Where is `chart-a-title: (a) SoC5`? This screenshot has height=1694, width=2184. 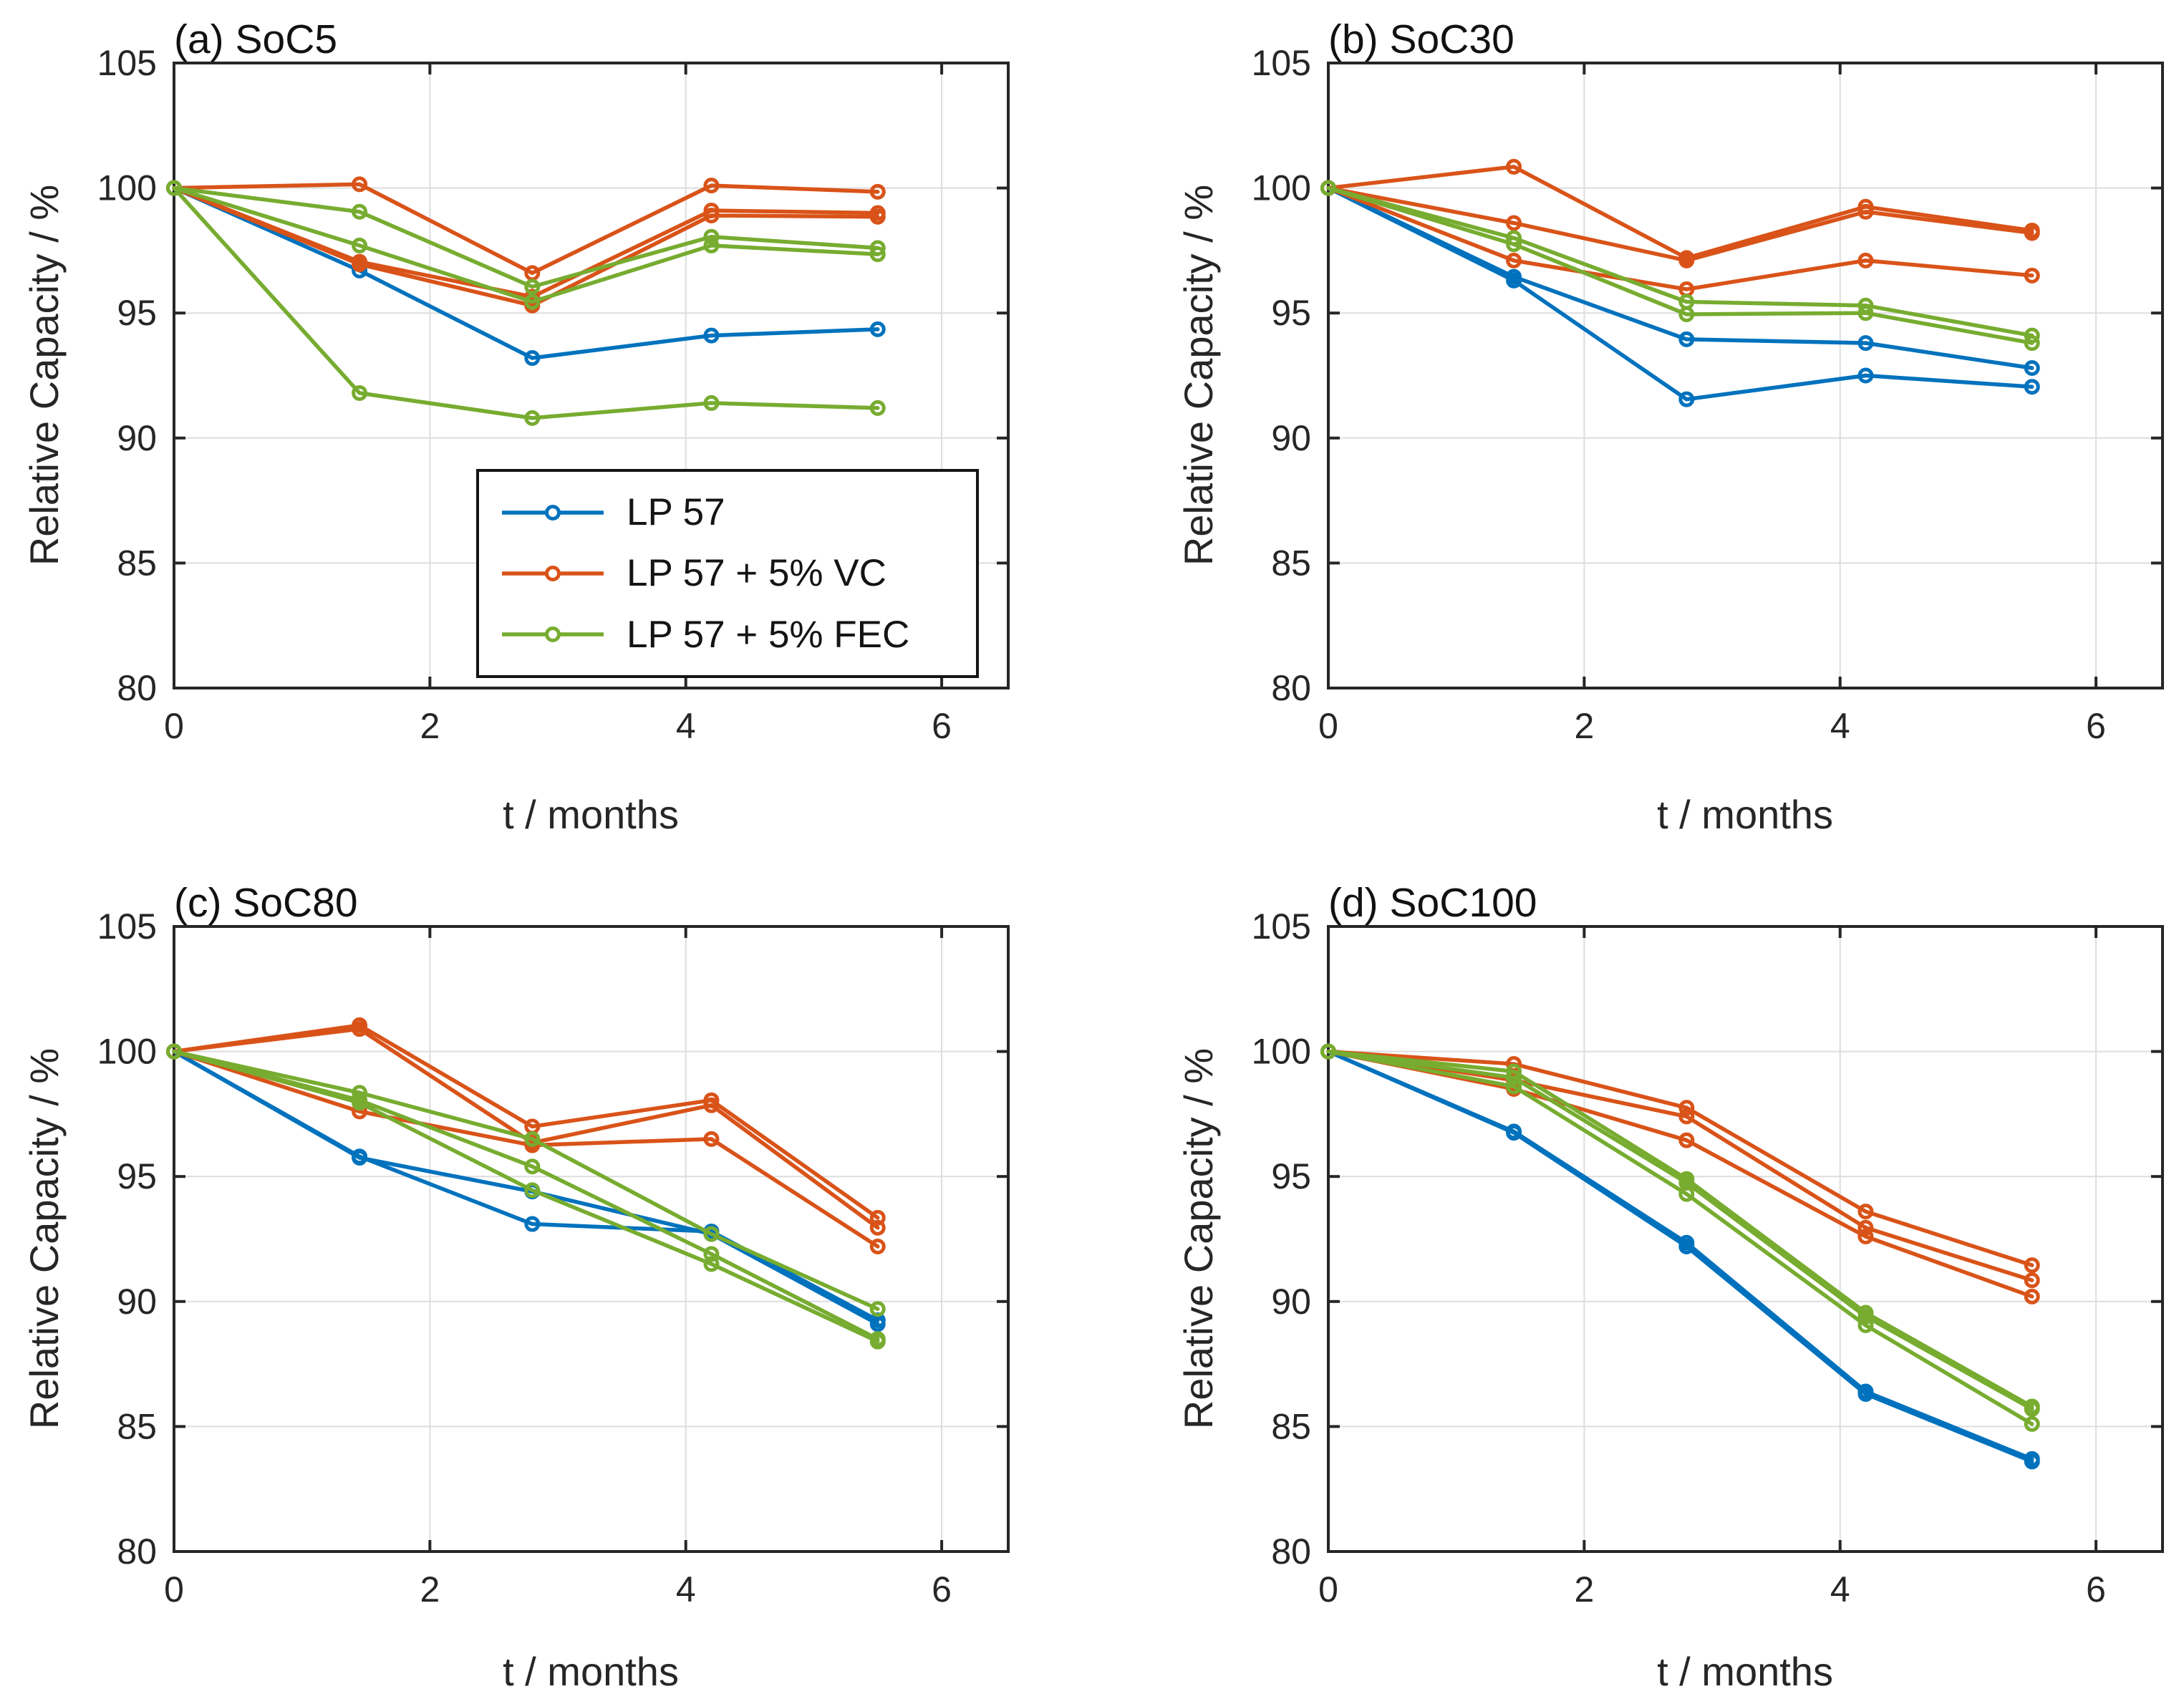 chart-a-title: (a) SoC5 is located at coordinates (256, 39).